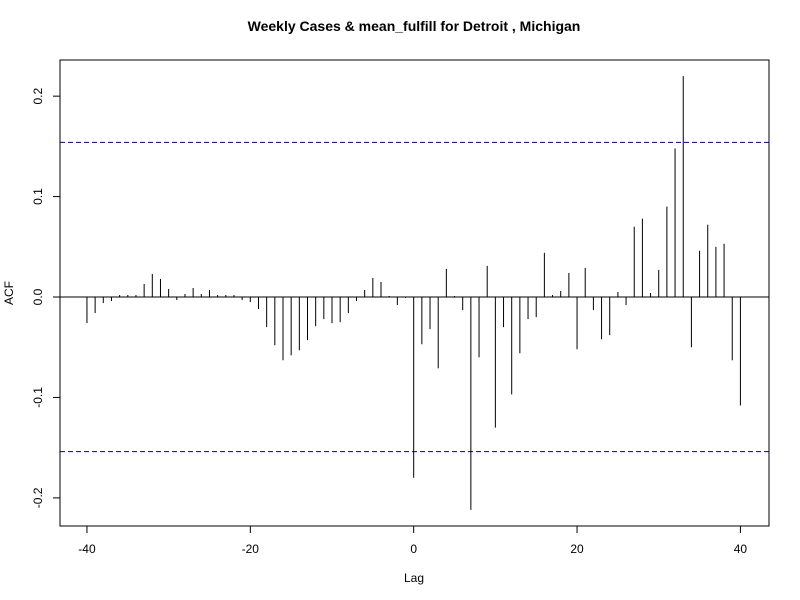 This screenshot has width=800, height=600. Describe the element at coordinates (413, 549) in the screenshot. I see `x-tick-label: 0` at that location.